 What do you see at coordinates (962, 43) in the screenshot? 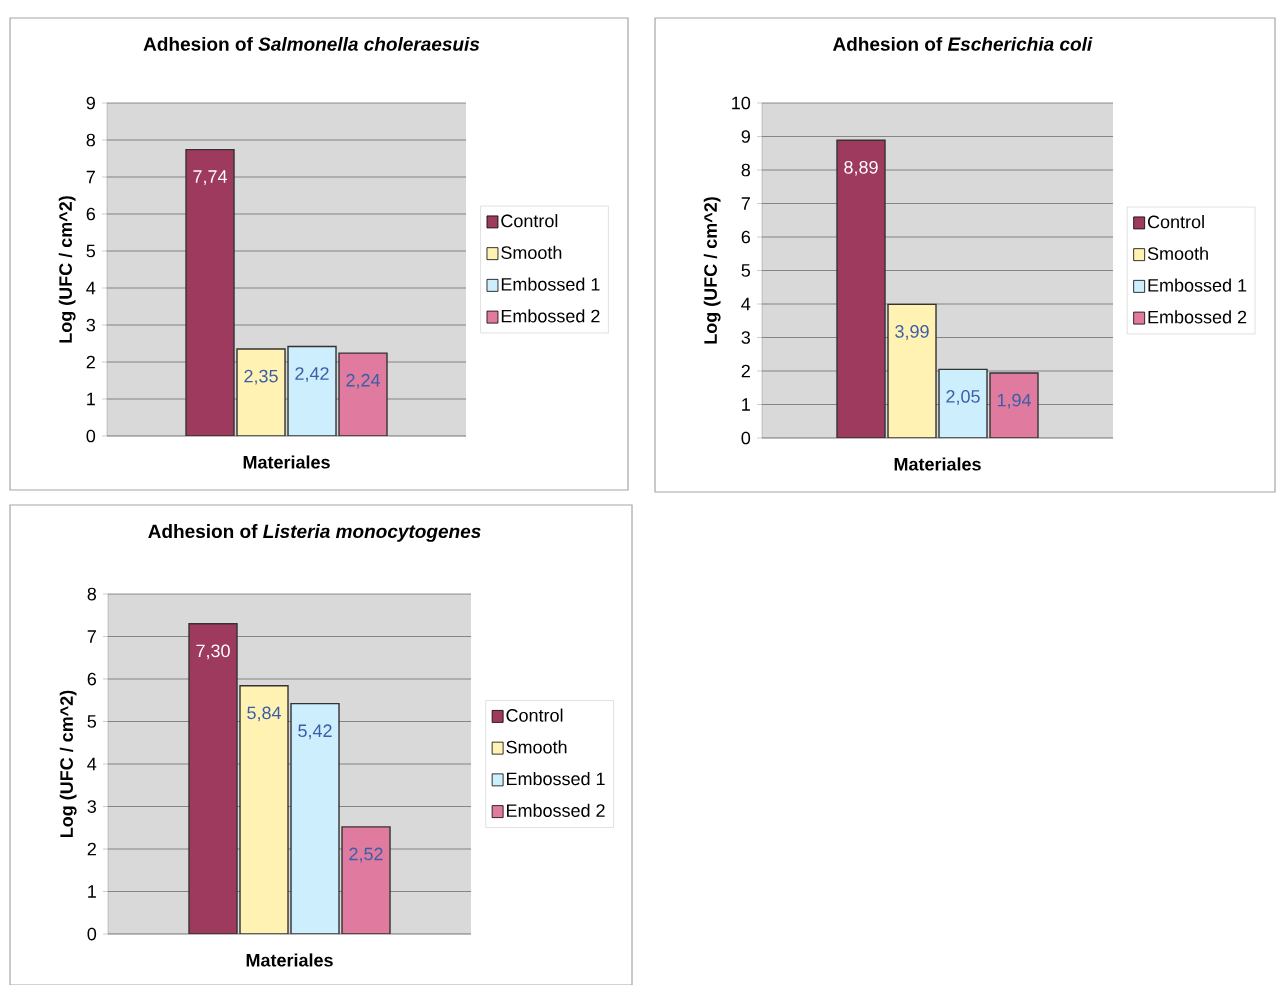
I see `chart-title: Adhesion of Escherichia coli` at bounding box center [962, 43].